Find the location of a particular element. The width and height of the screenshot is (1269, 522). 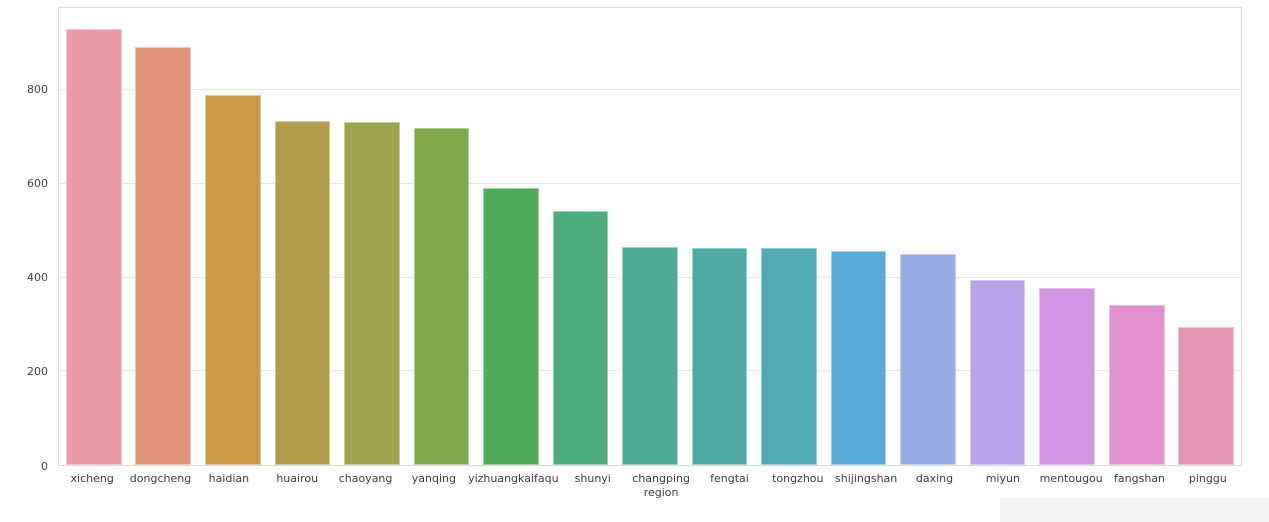

x-tick-label: yizhuangkaifaqu is located at coordinates (513, 478).